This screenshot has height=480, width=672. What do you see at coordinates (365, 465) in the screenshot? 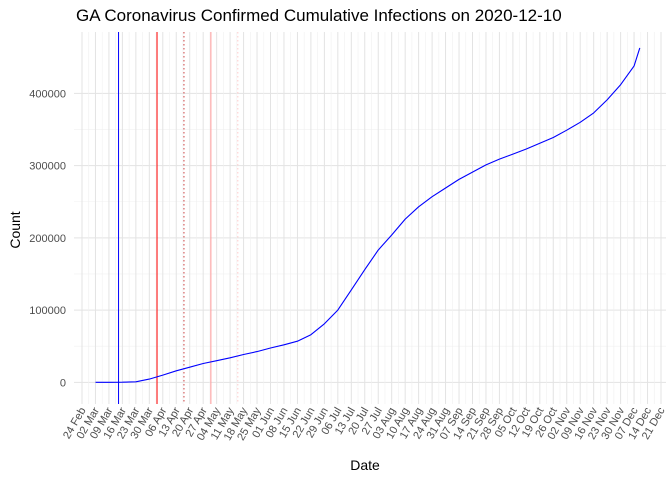
I see `x-axis-title: Date` at bounding box center [365, 465].